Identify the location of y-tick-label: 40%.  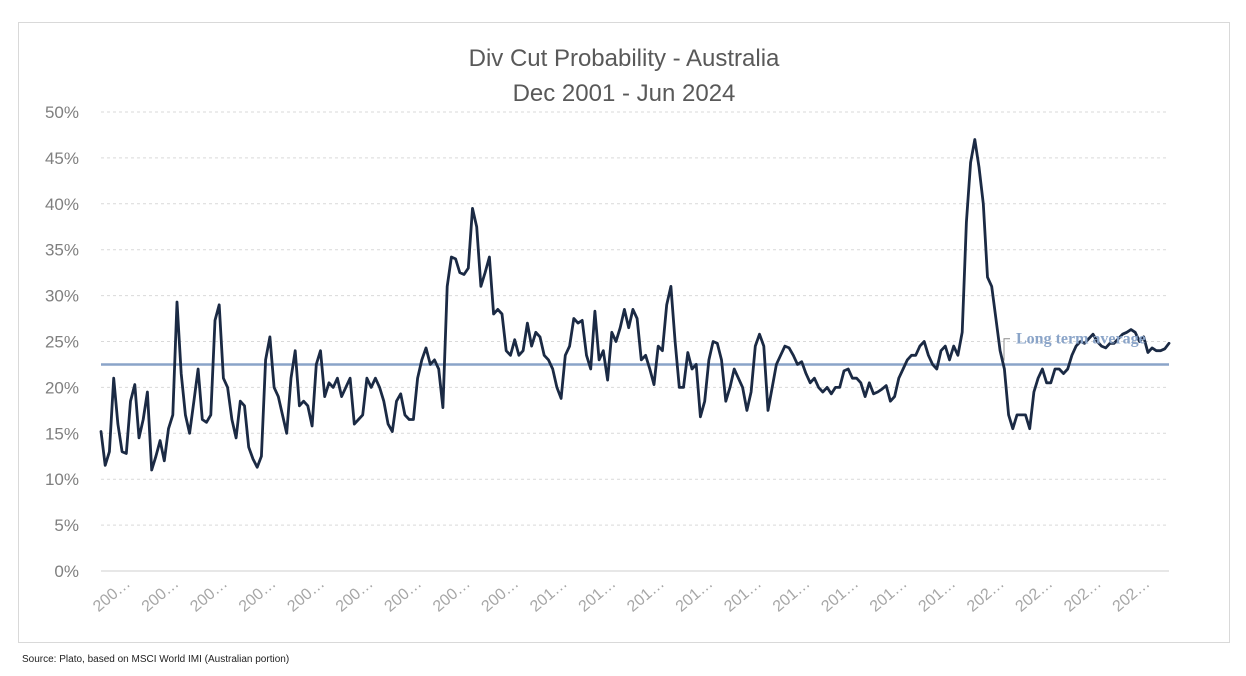
(62, 204).